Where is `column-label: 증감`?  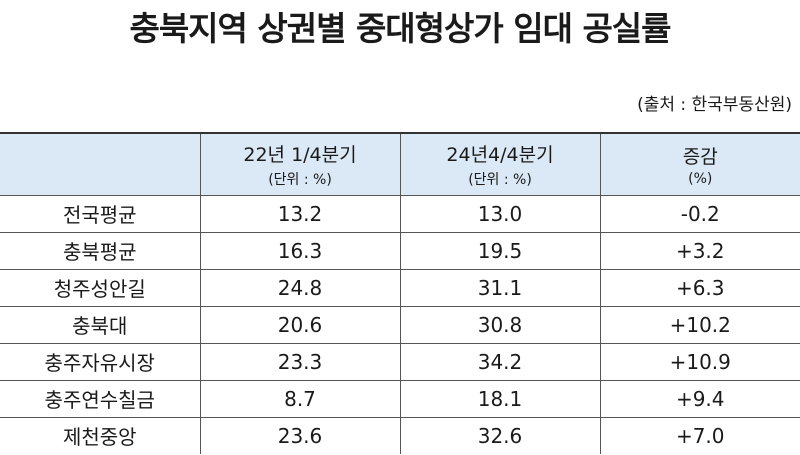 column-label: 증감 is located at coordinates (700, 156).